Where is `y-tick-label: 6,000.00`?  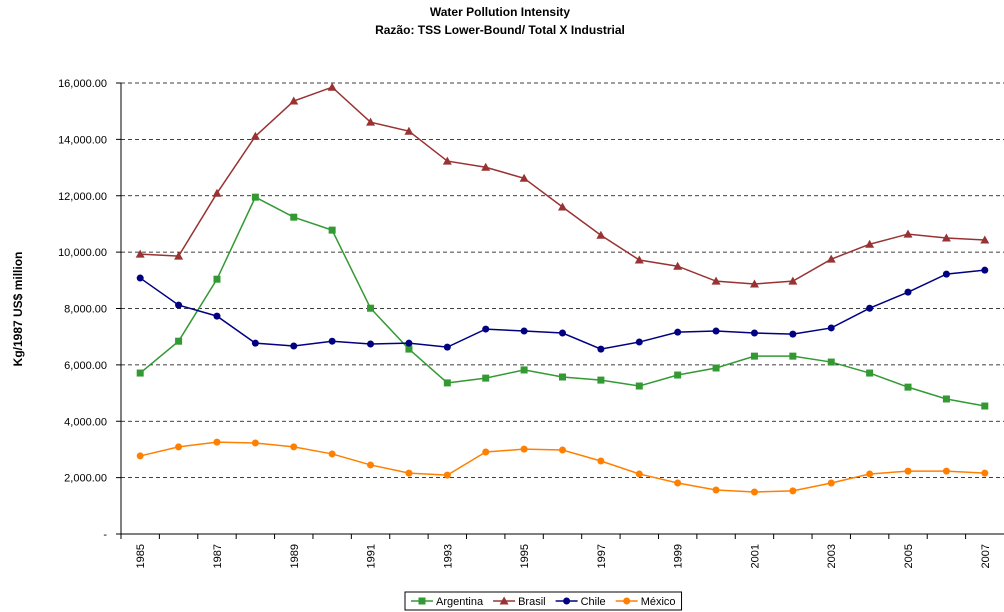 y-tick-label: 6,000.00 is located at coordinates (85, 366).